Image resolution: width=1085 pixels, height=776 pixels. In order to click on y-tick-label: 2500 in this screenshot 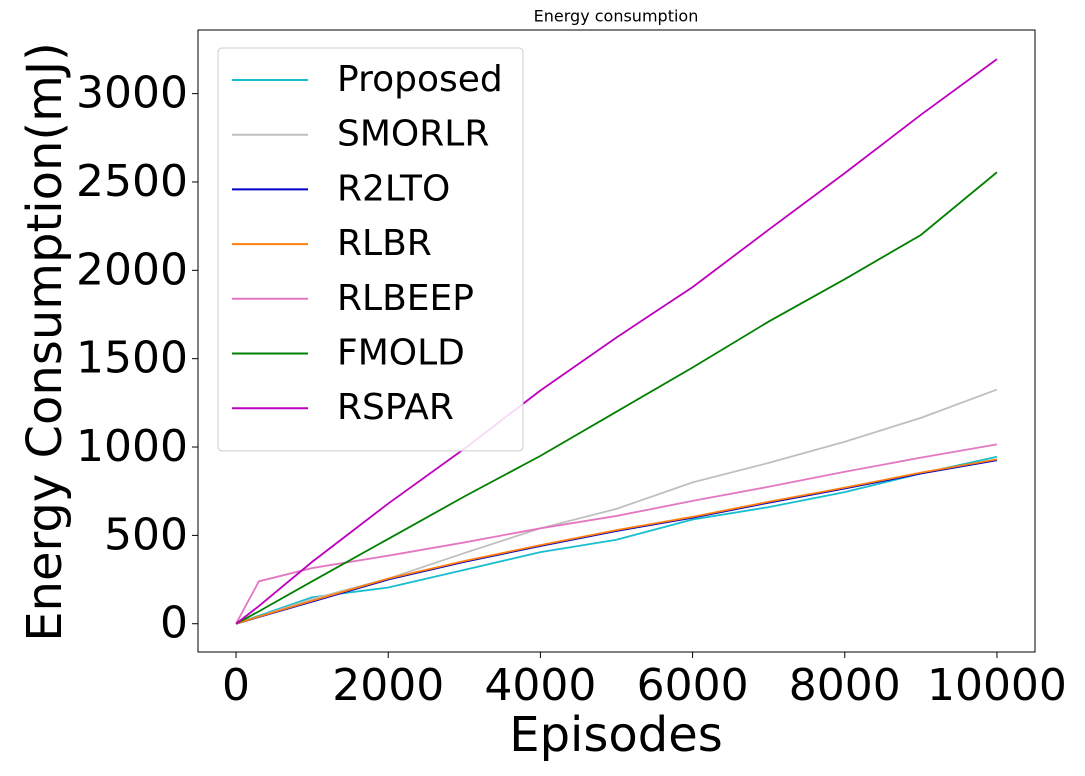, I will do `click(132, 181)`.